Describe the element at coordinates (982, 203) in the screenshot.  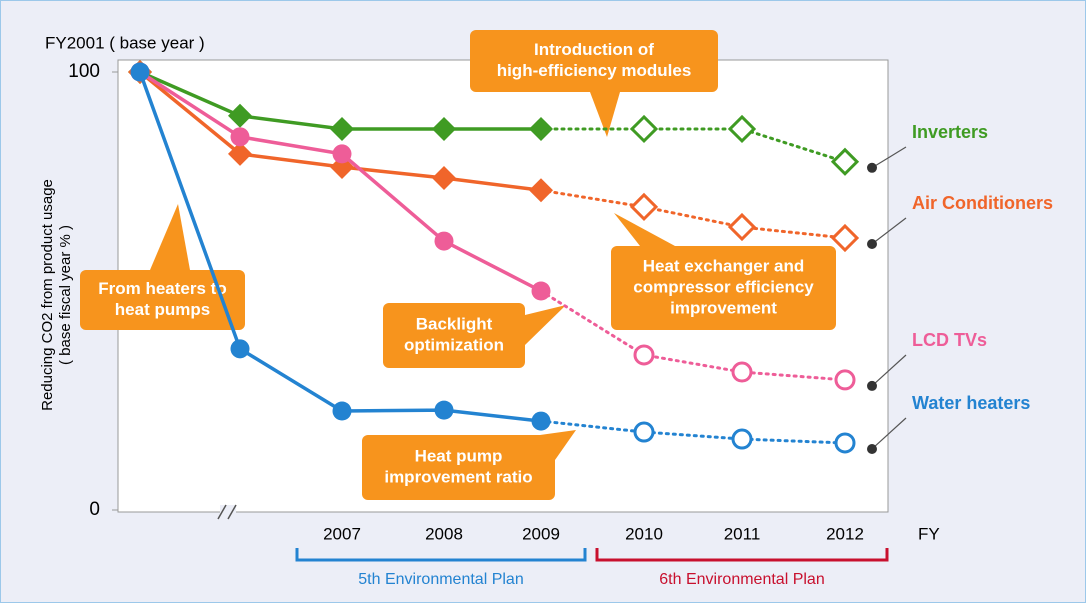
I see `legend-label: Air Conditioners` at that location.